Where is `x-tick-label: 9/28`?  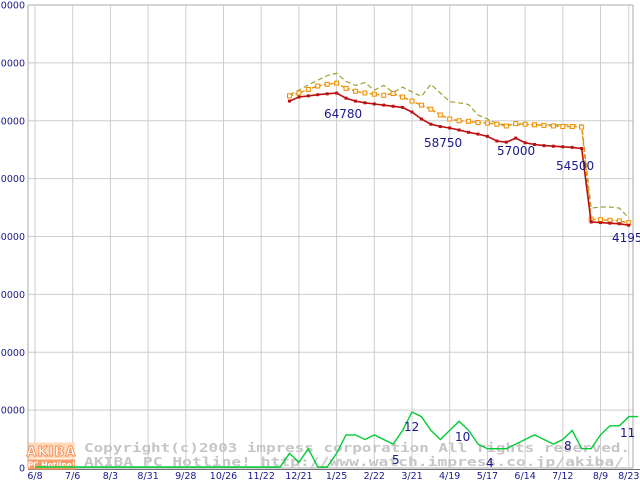
x-tick-label: 9/28 is located at coordinates (185, 475).